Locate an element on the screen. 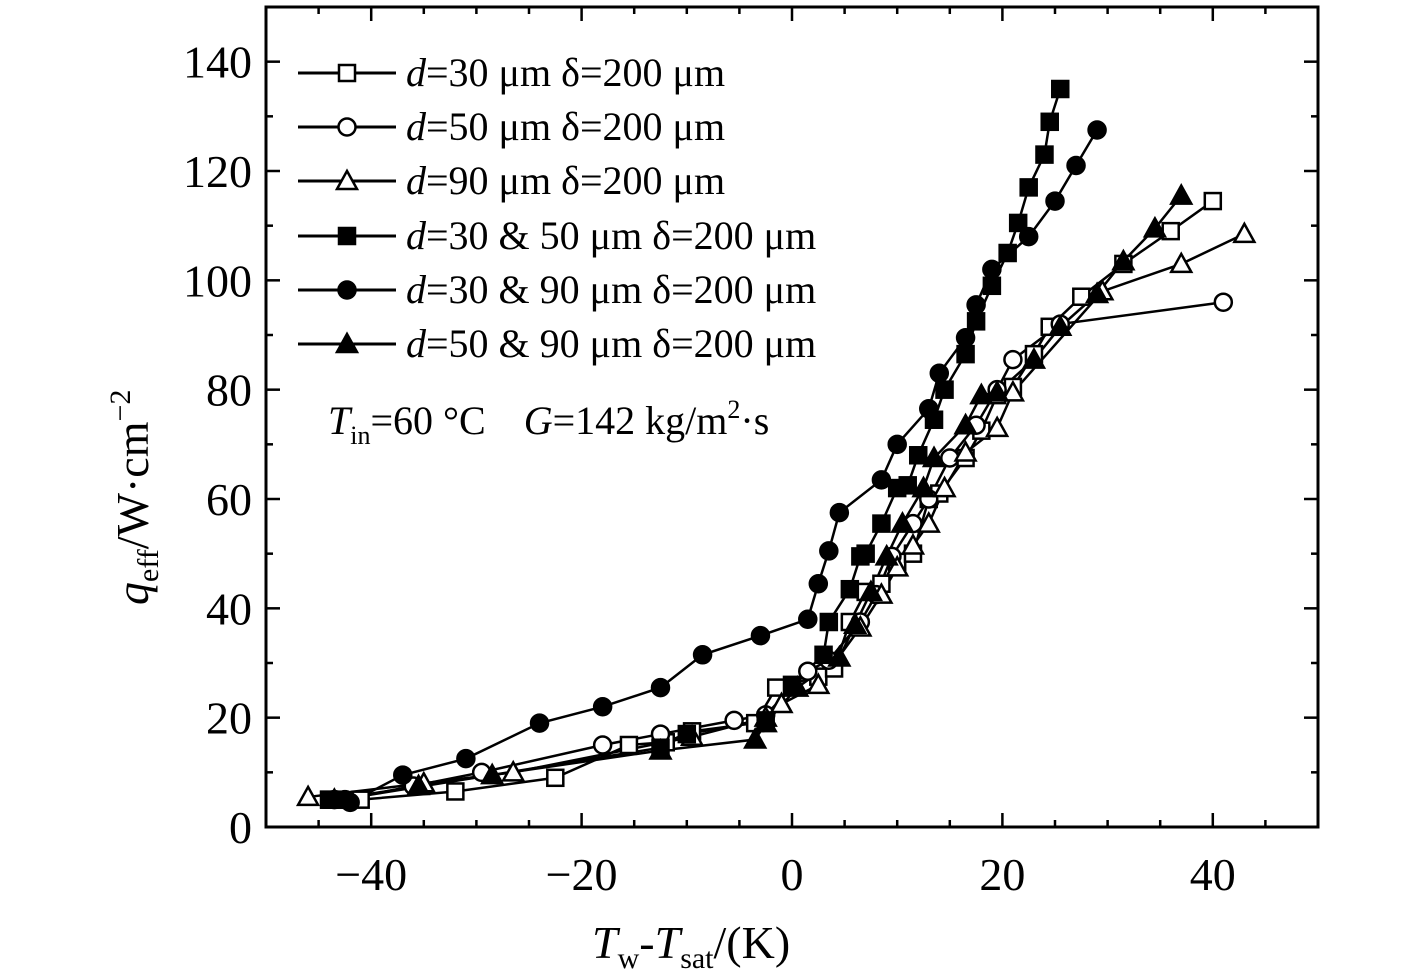 This screenshot has height=975, width=1417. y-tick-label: 120 is located at coordinates (217, 171).